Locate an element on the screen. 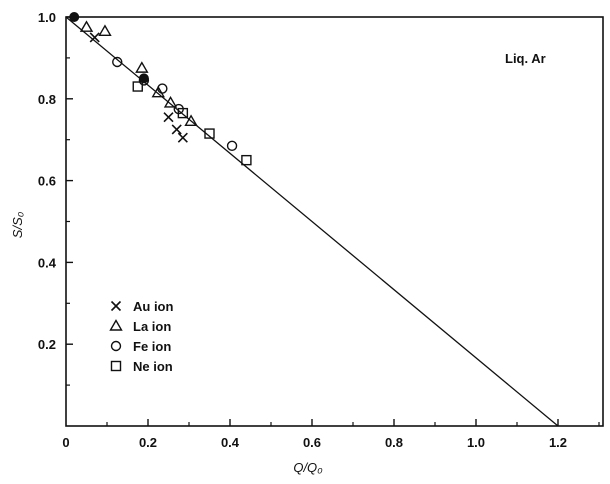 This screenshot has height=484, width=610. y-tick-label: 0.2 is located at coordinates (47, 344).